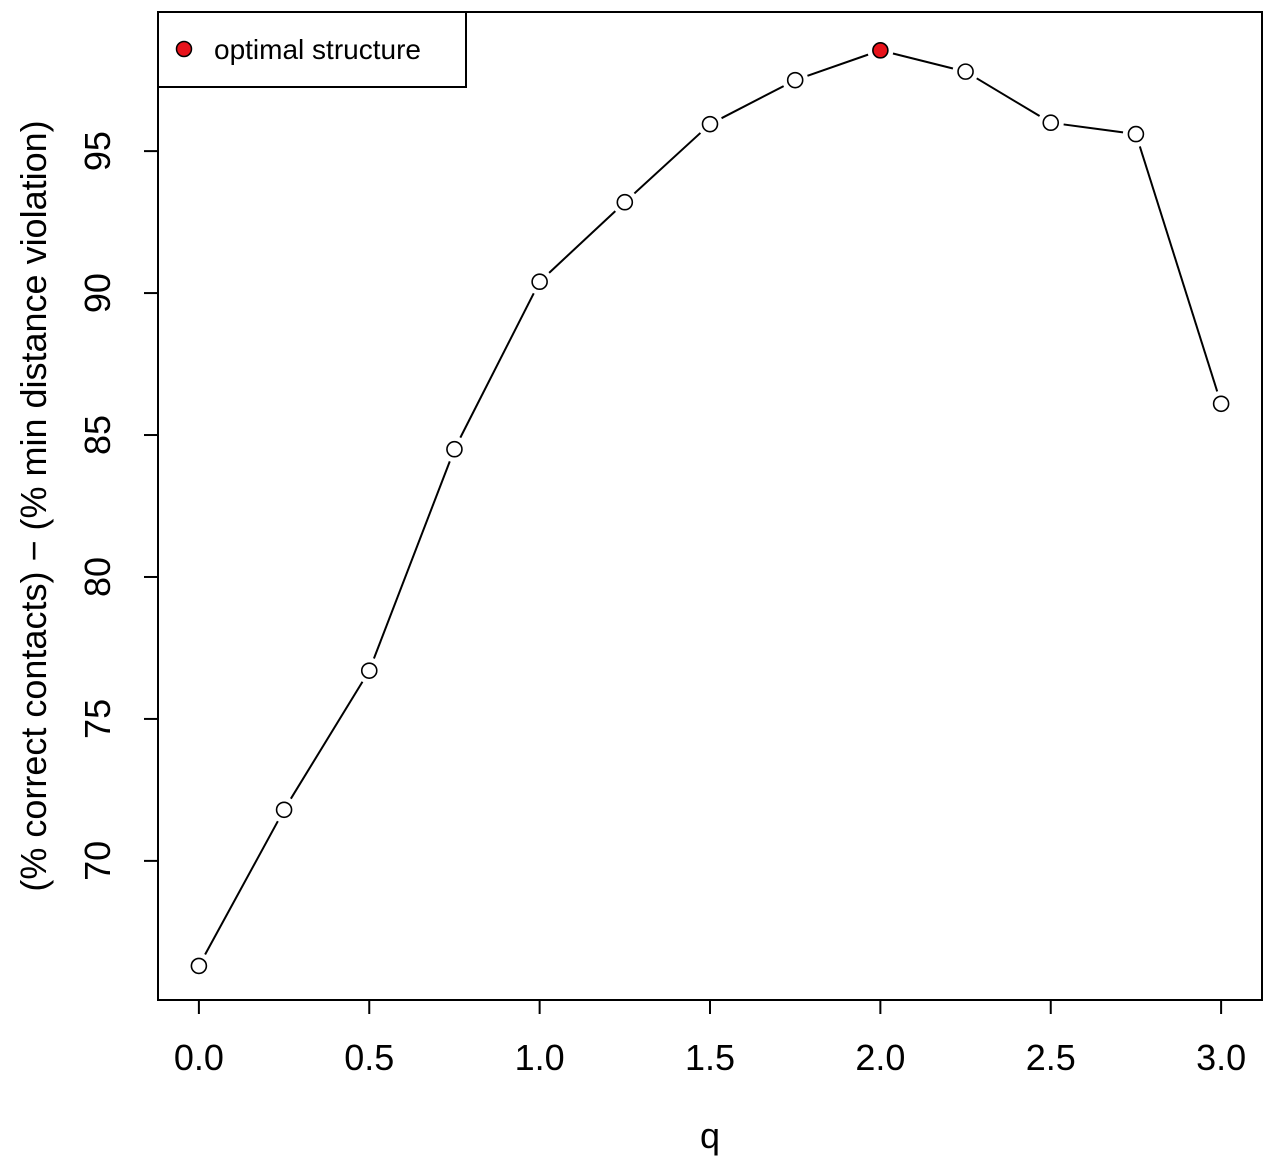 The image size is (1263, 1159). I want to click on x-tick-label: 2.0, so click(880, 1057).